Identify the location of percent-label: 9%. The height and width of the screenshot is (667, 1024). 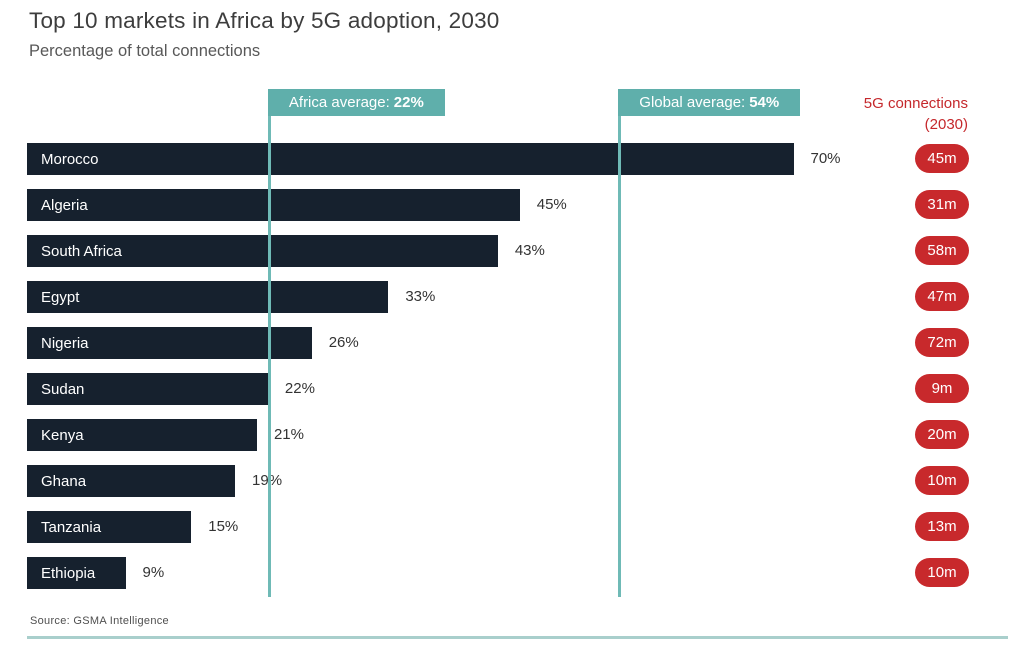
(153, 572).